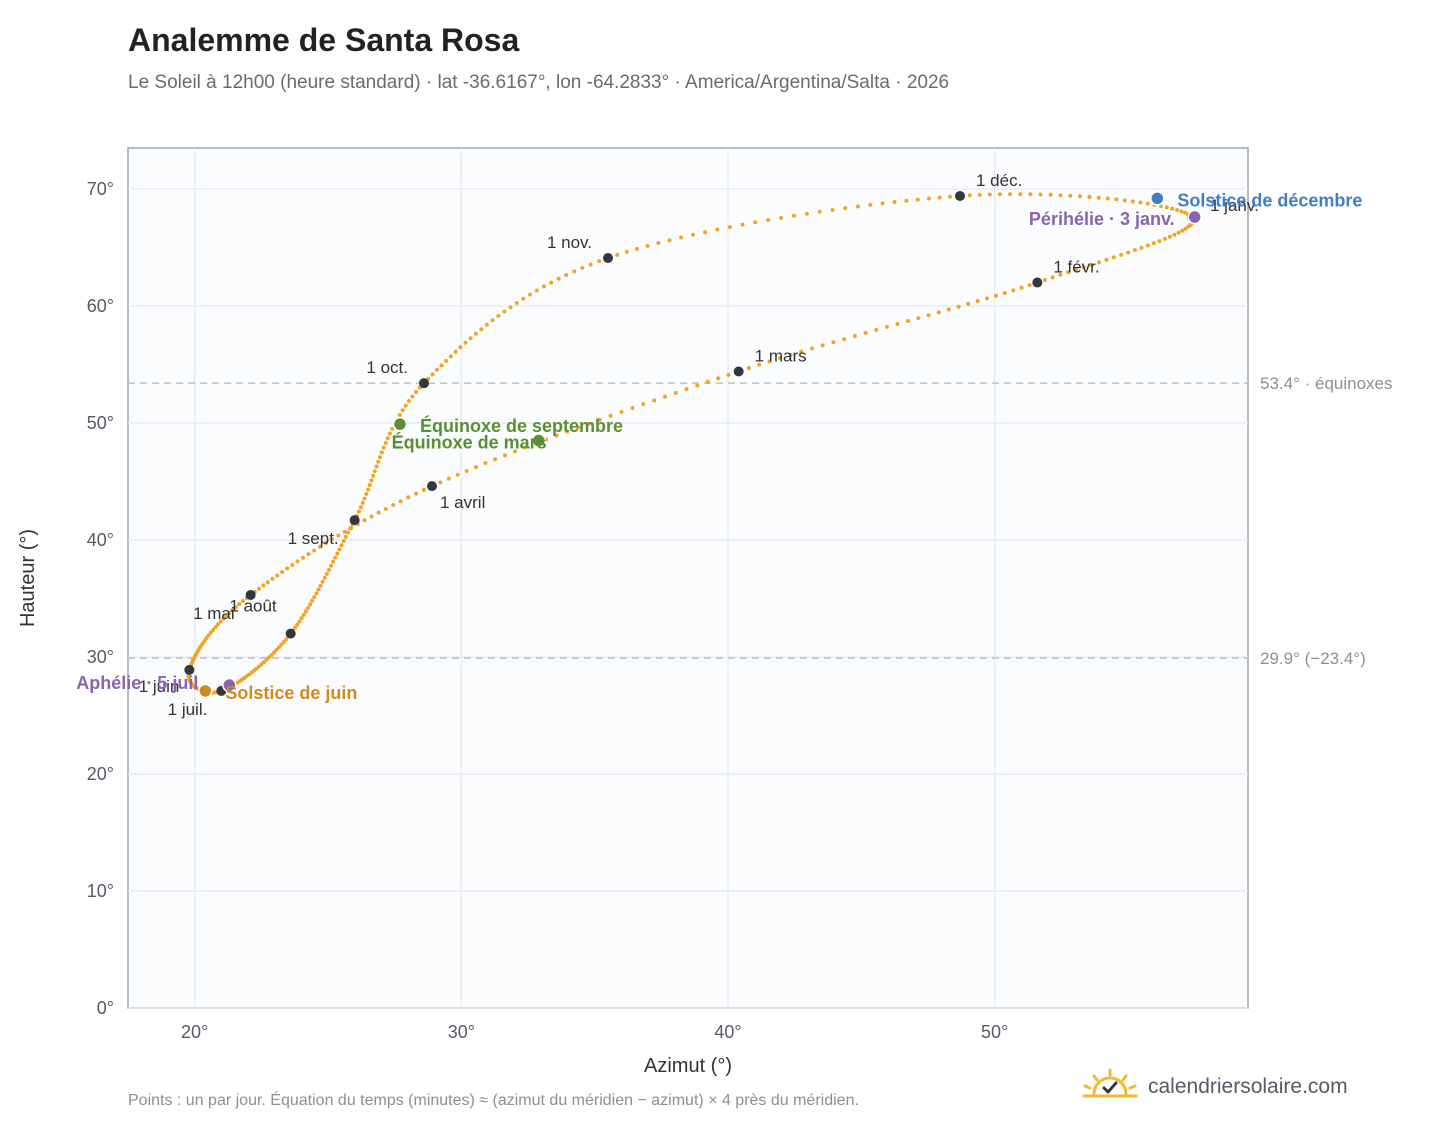  Describe the element at coordinates (1269, 200) in the screenshot. I see `event-label: Solstice de décembre` at that location.